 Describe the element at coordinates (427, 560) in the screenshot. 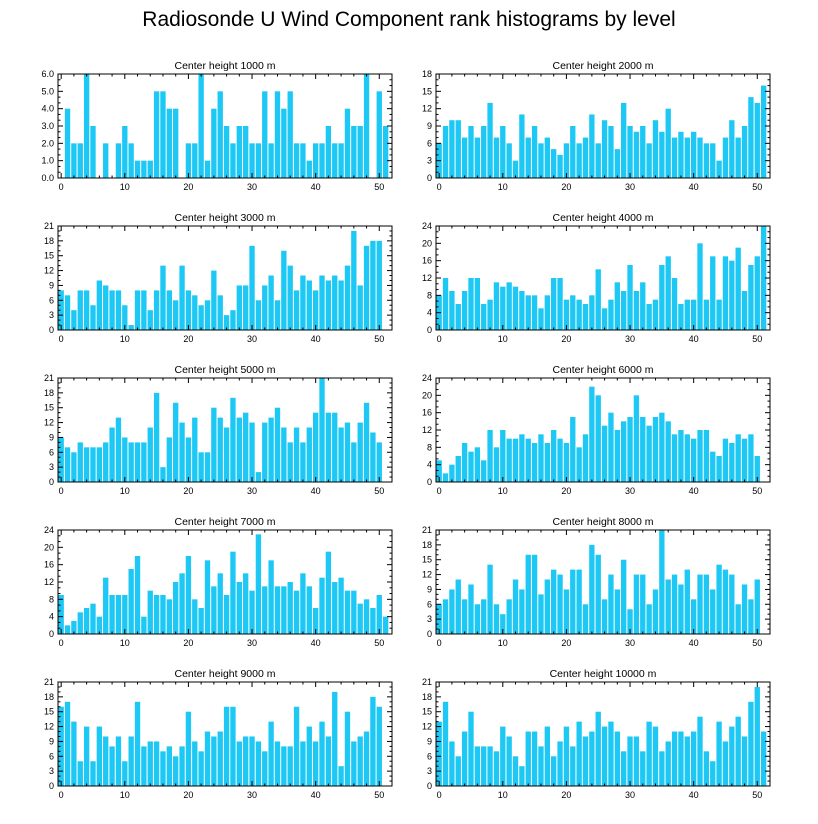

I see `y-tick-label: 15` at that location.